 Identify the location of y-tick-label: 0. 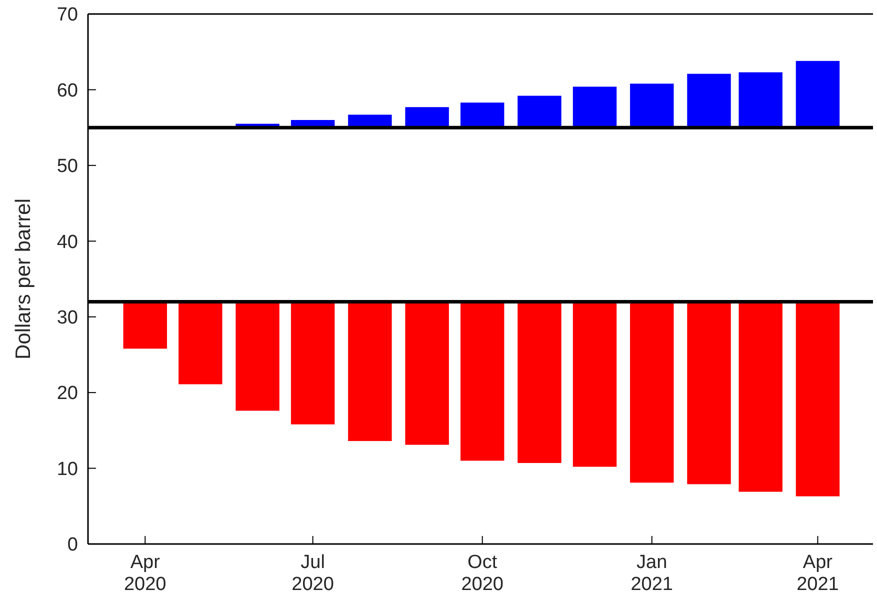
(72, 545).